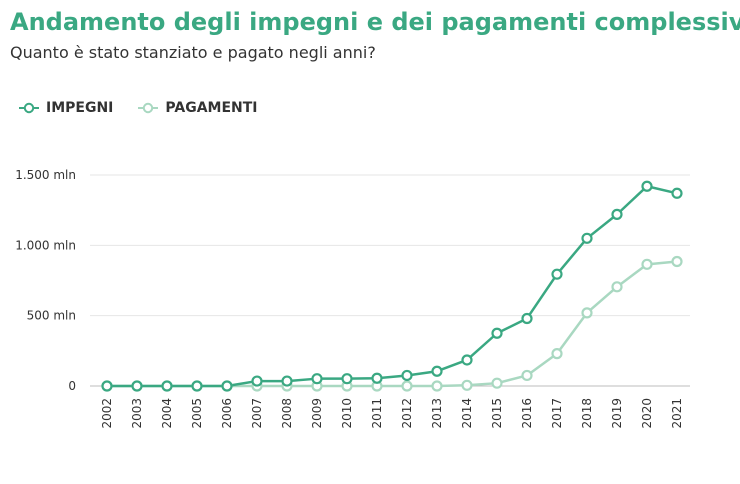 Image resolution: width=740 pixels, height=484 pixels. I want to click on point-pagamenti-2012, so click(407, 386).